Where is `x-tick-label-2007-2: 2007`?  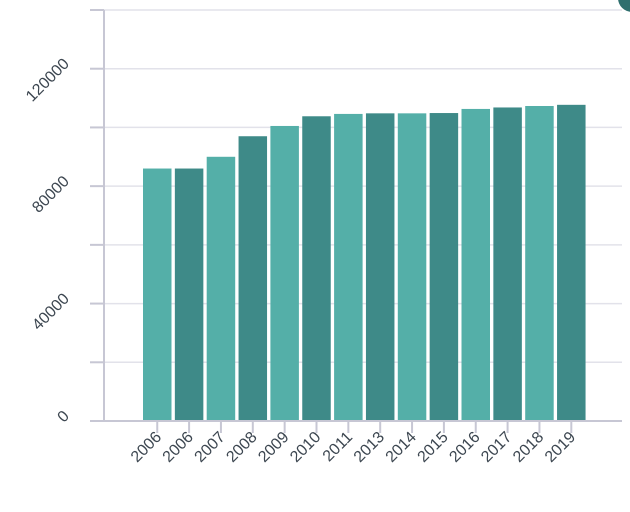
x-tick-label-2007-2: 2007 is located at coordinates (210, 447).